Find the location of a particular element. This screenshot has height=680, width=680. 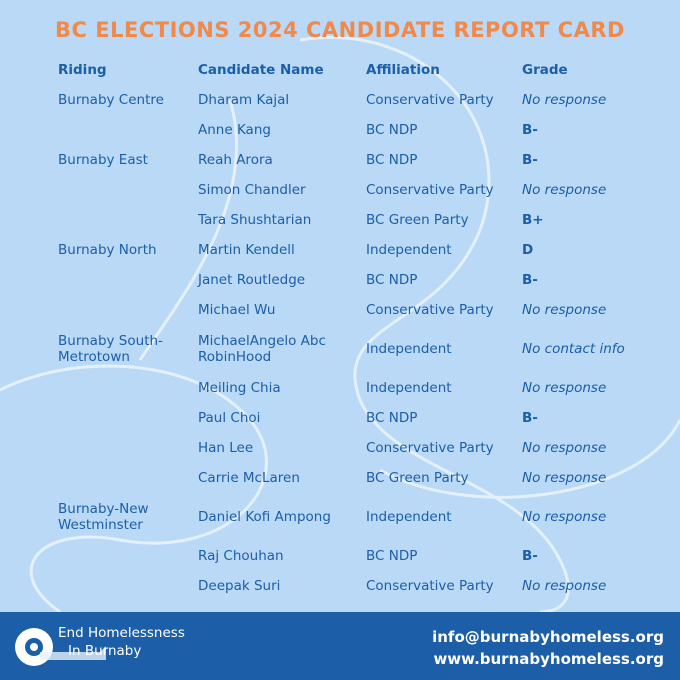

table-row: Deepak Suri Conservative Party No response is located at coordinates (341, 586).